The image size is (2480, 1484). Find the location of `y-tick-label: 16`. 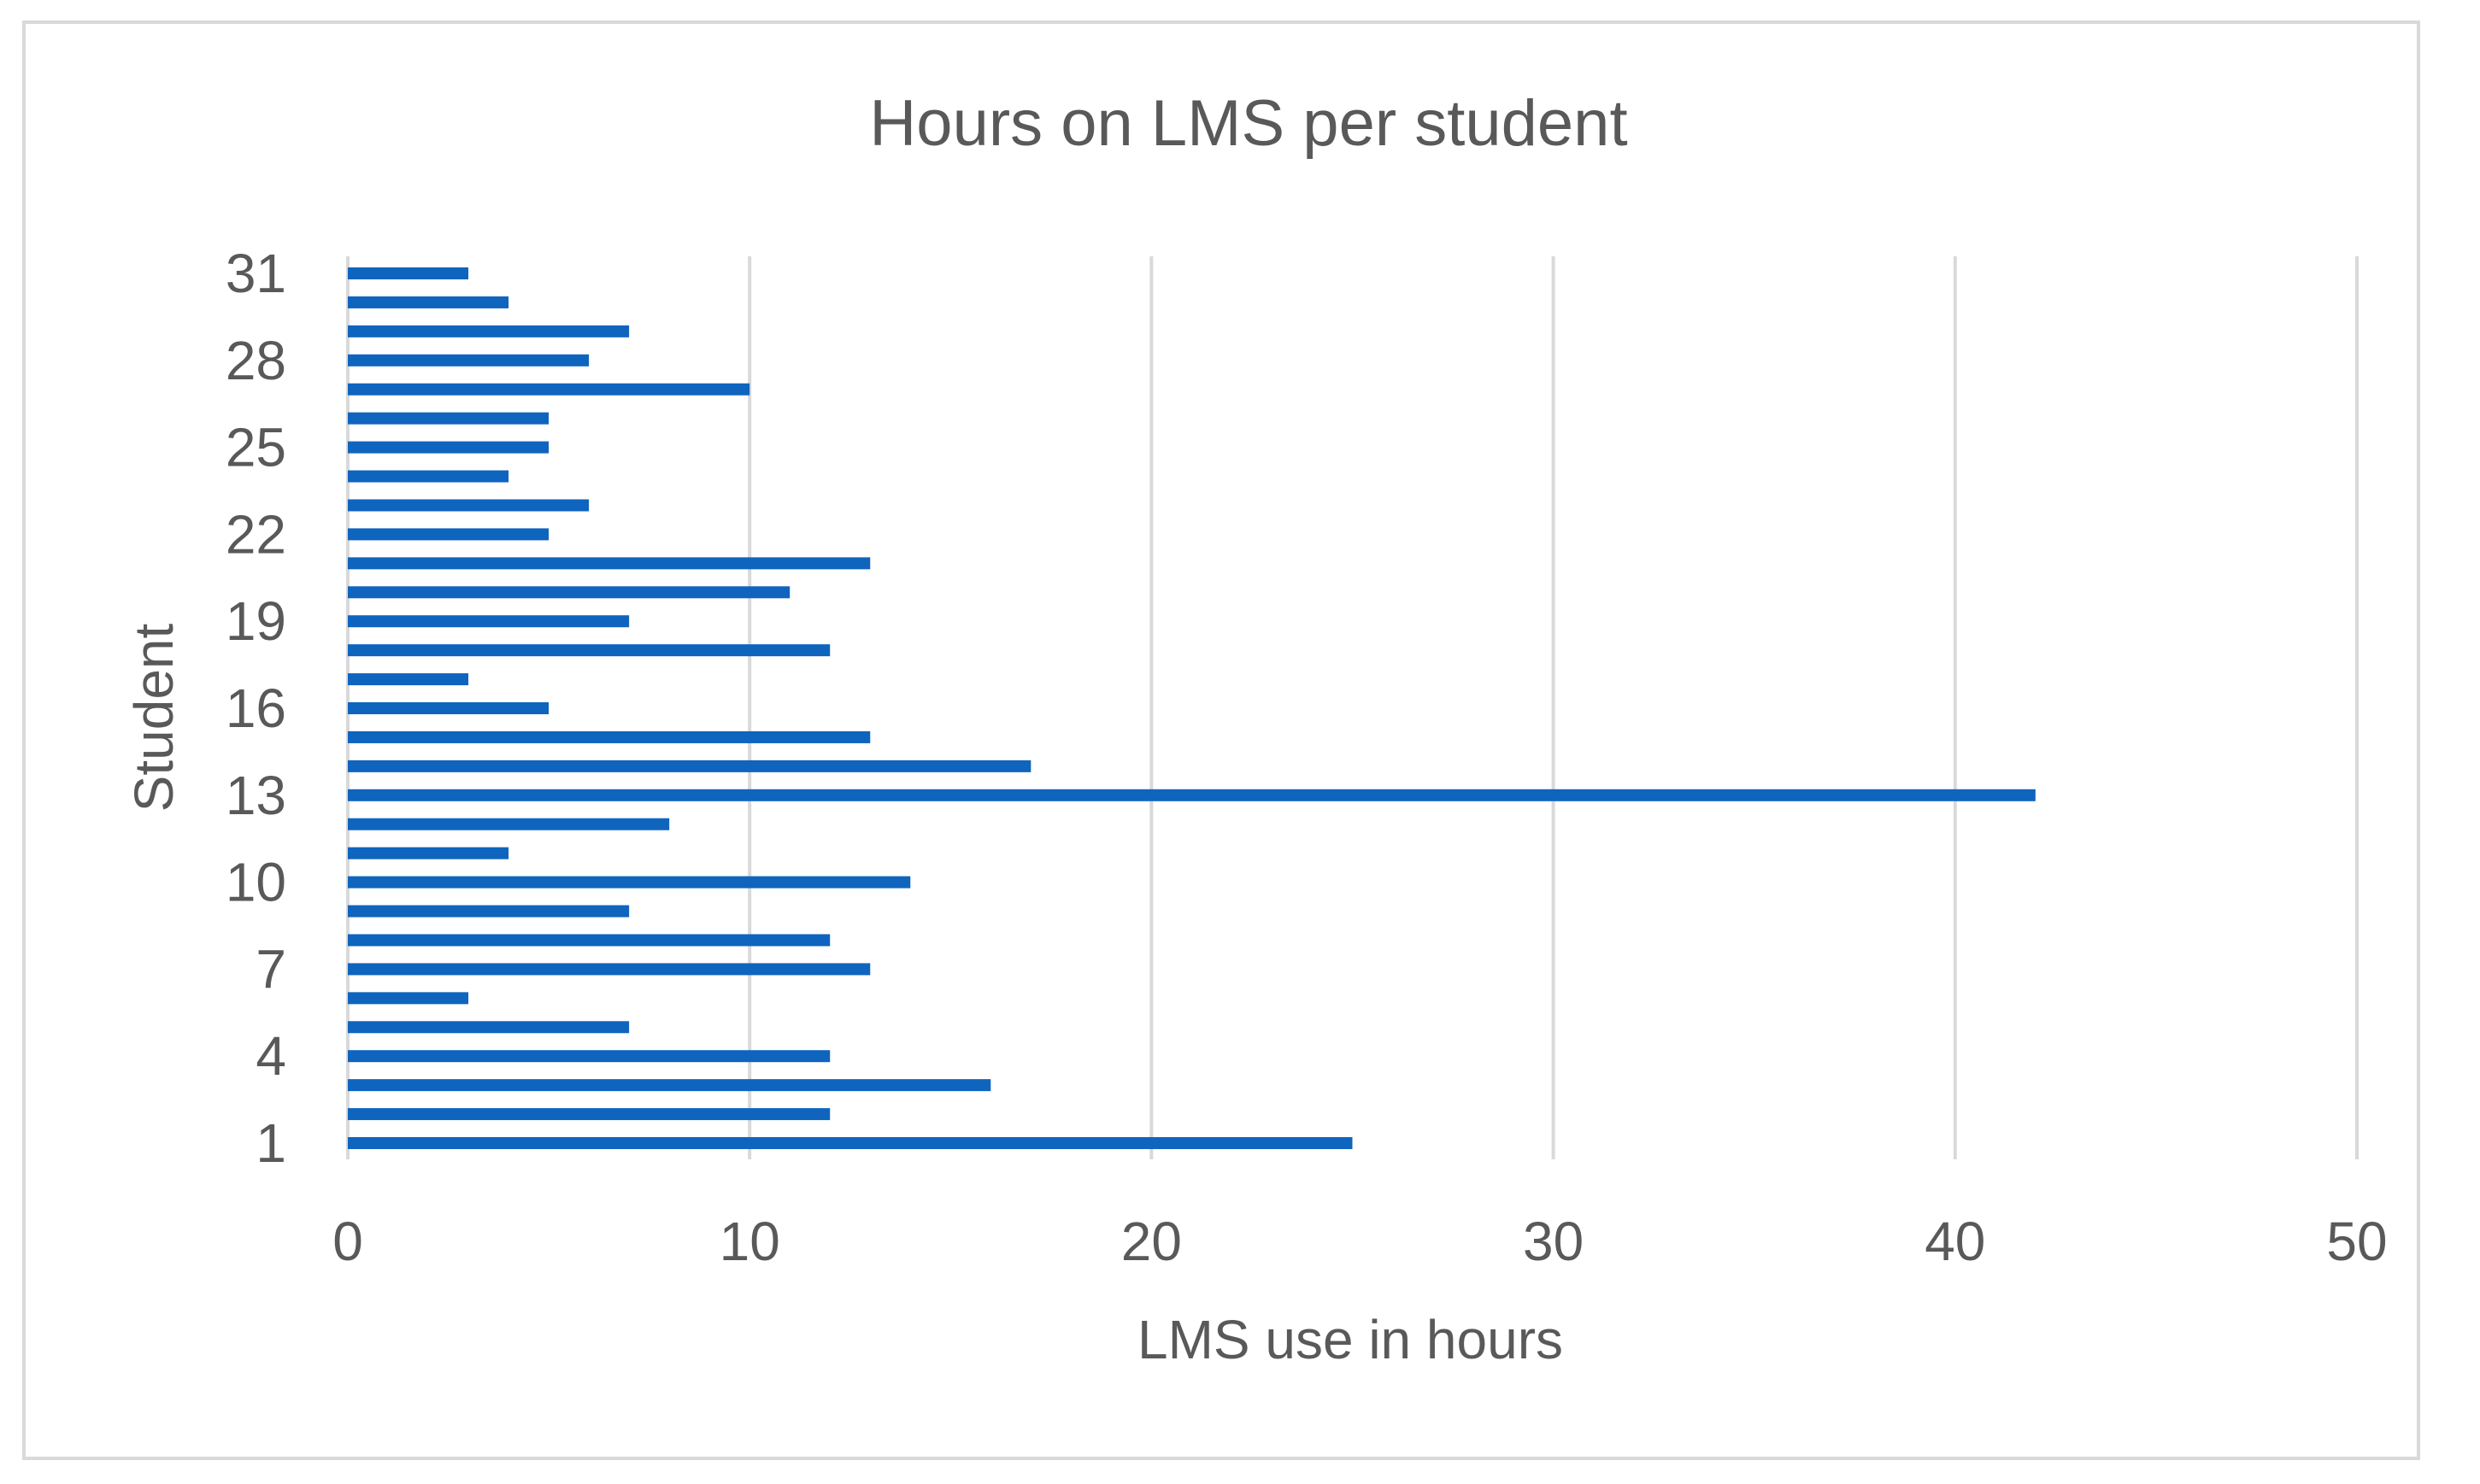

y-tick-label: 16 is located at coordinates (256, 708).